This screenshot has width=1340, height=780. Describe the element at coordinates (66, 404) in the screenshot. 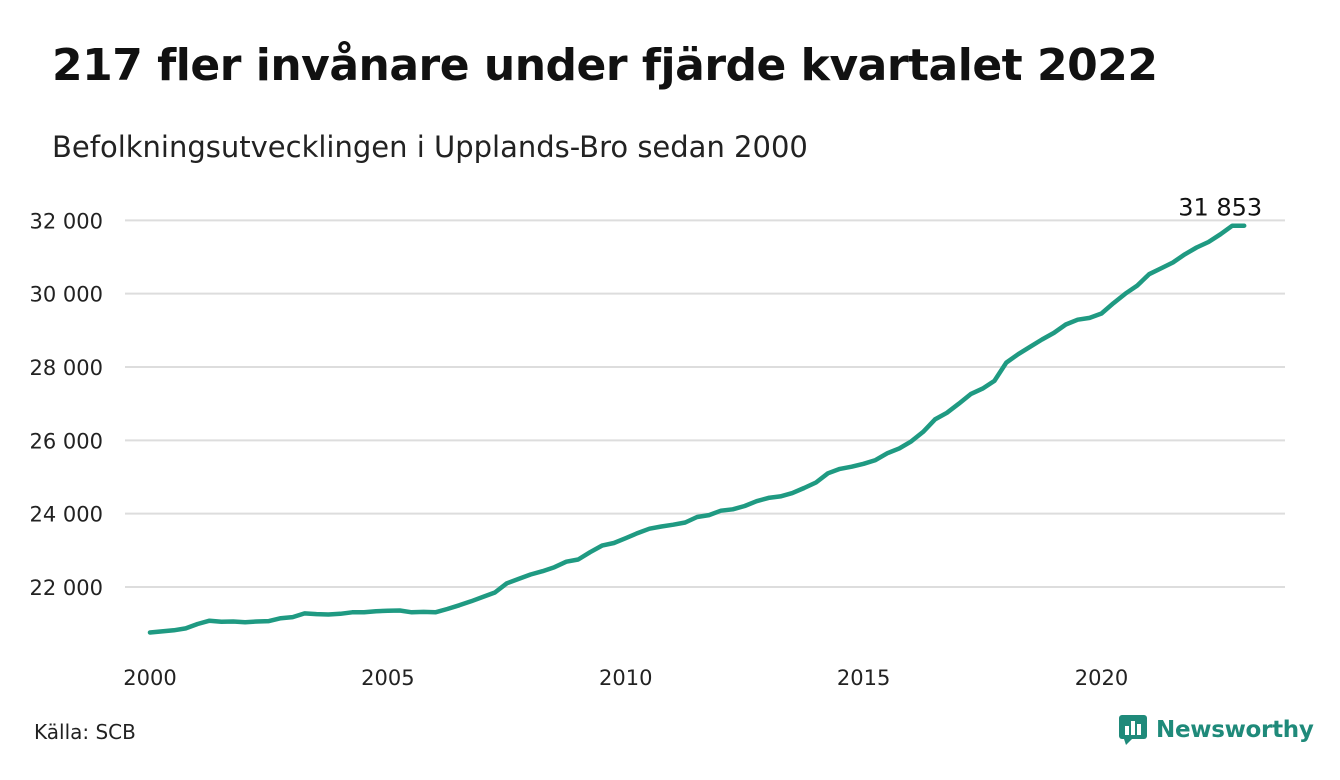

I see `y-axis-ticks: 22 000 24 000 26 000 28 000 30 000 32 000` at that location.